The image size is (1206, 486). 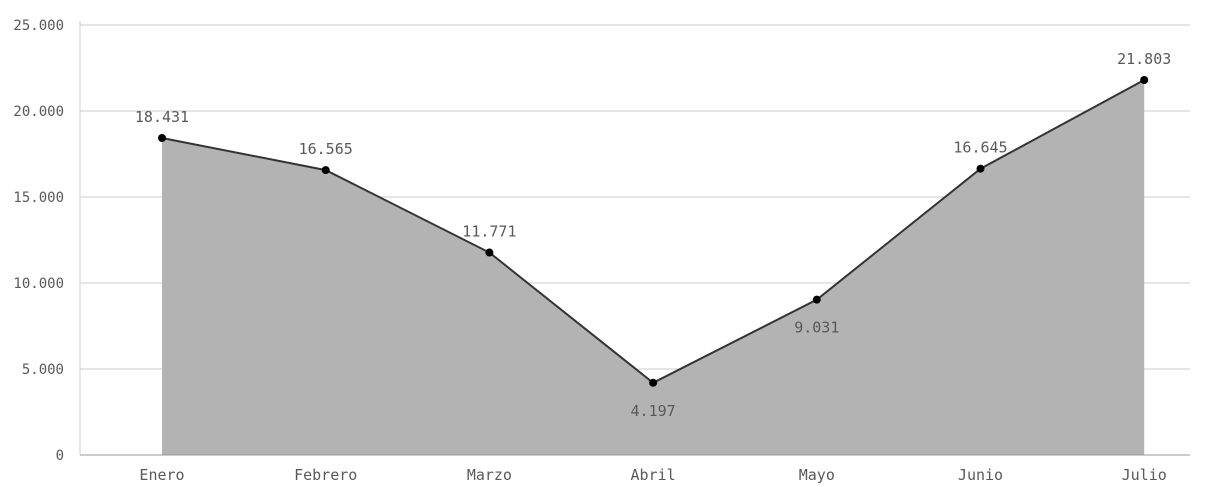 What do you see at coordinates (489, 475) in the screenshot?
I see `x-tick-label: Marzo` at bounding box center [489, 475].